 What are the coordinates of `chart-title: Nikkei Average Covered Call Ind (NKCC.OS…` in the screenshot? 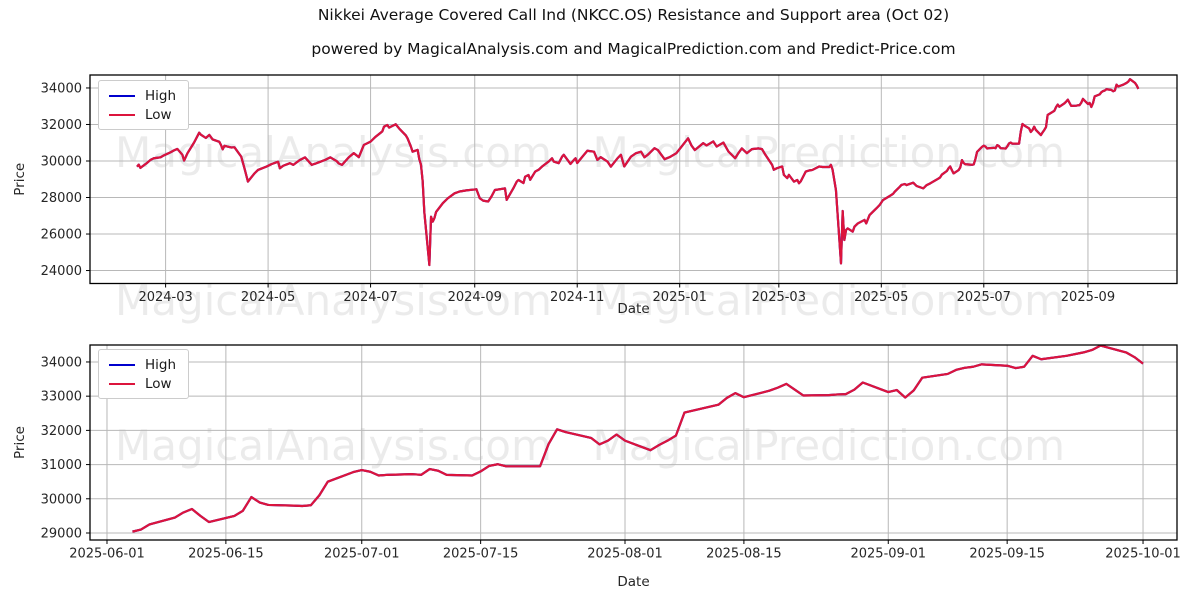 It's located at (633, 15).